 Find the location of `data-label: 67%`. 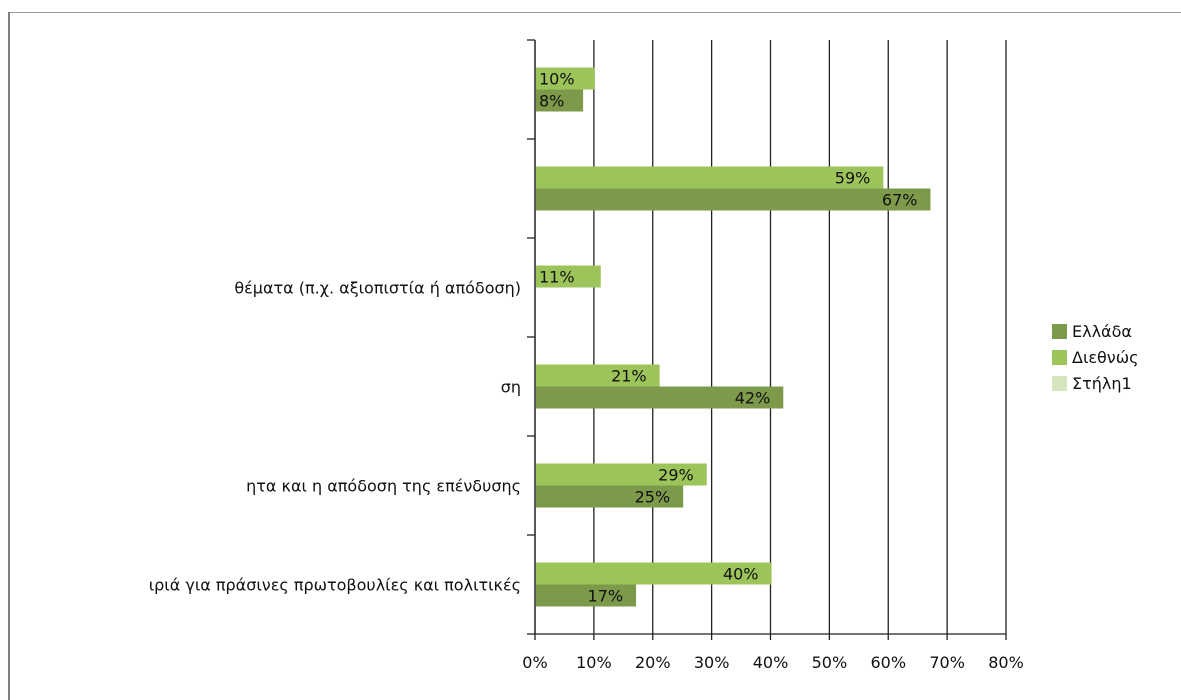

data-label: 67% is located at coordinates (900, 200).